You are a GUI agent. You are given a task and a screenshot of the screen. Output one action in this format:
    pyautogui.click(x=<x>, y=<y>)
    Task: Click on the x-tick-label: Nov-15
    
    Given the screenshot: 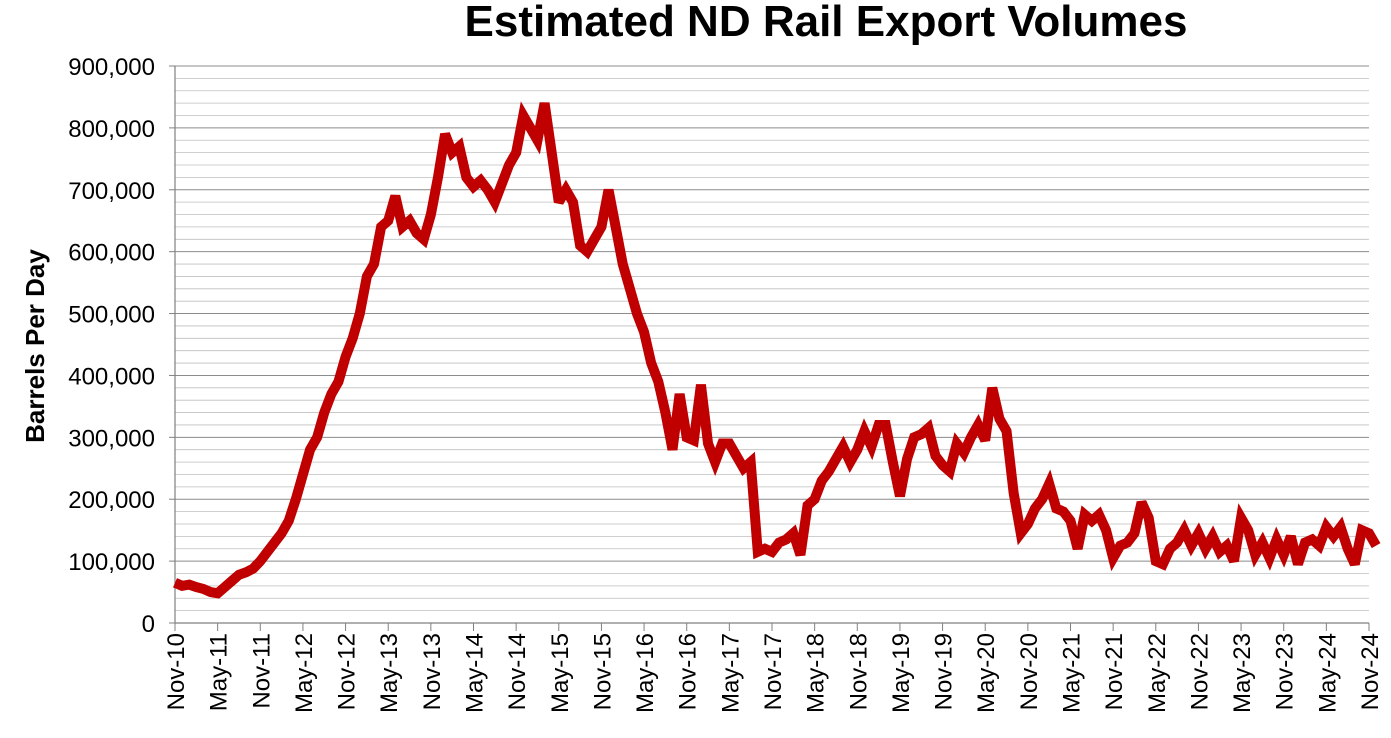 What is the action you would take?
    pyautogui.click(x=602, y=671)
    